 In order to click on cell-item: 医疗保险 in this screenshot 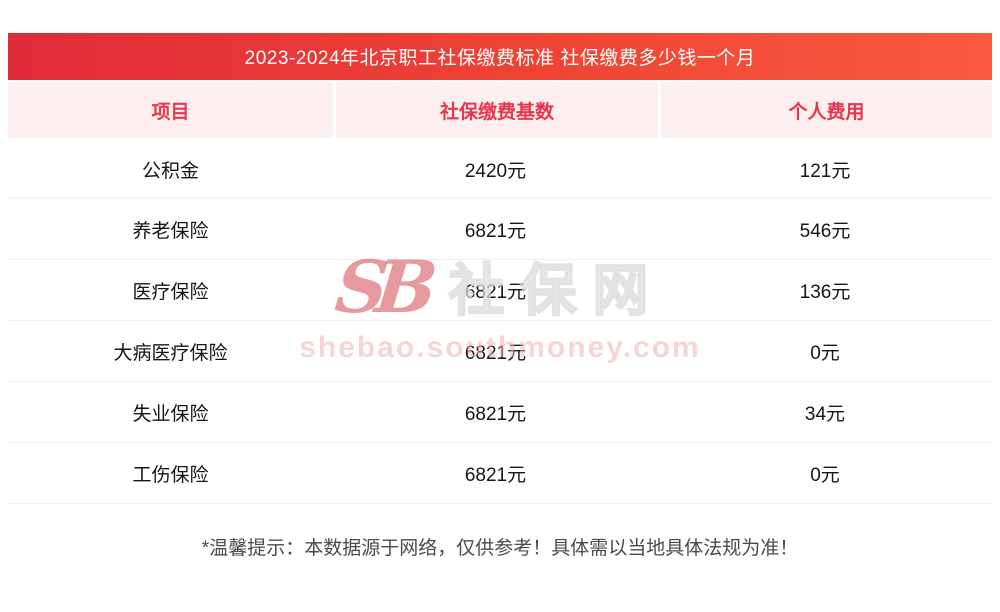, I will do `click(170, 292)`.